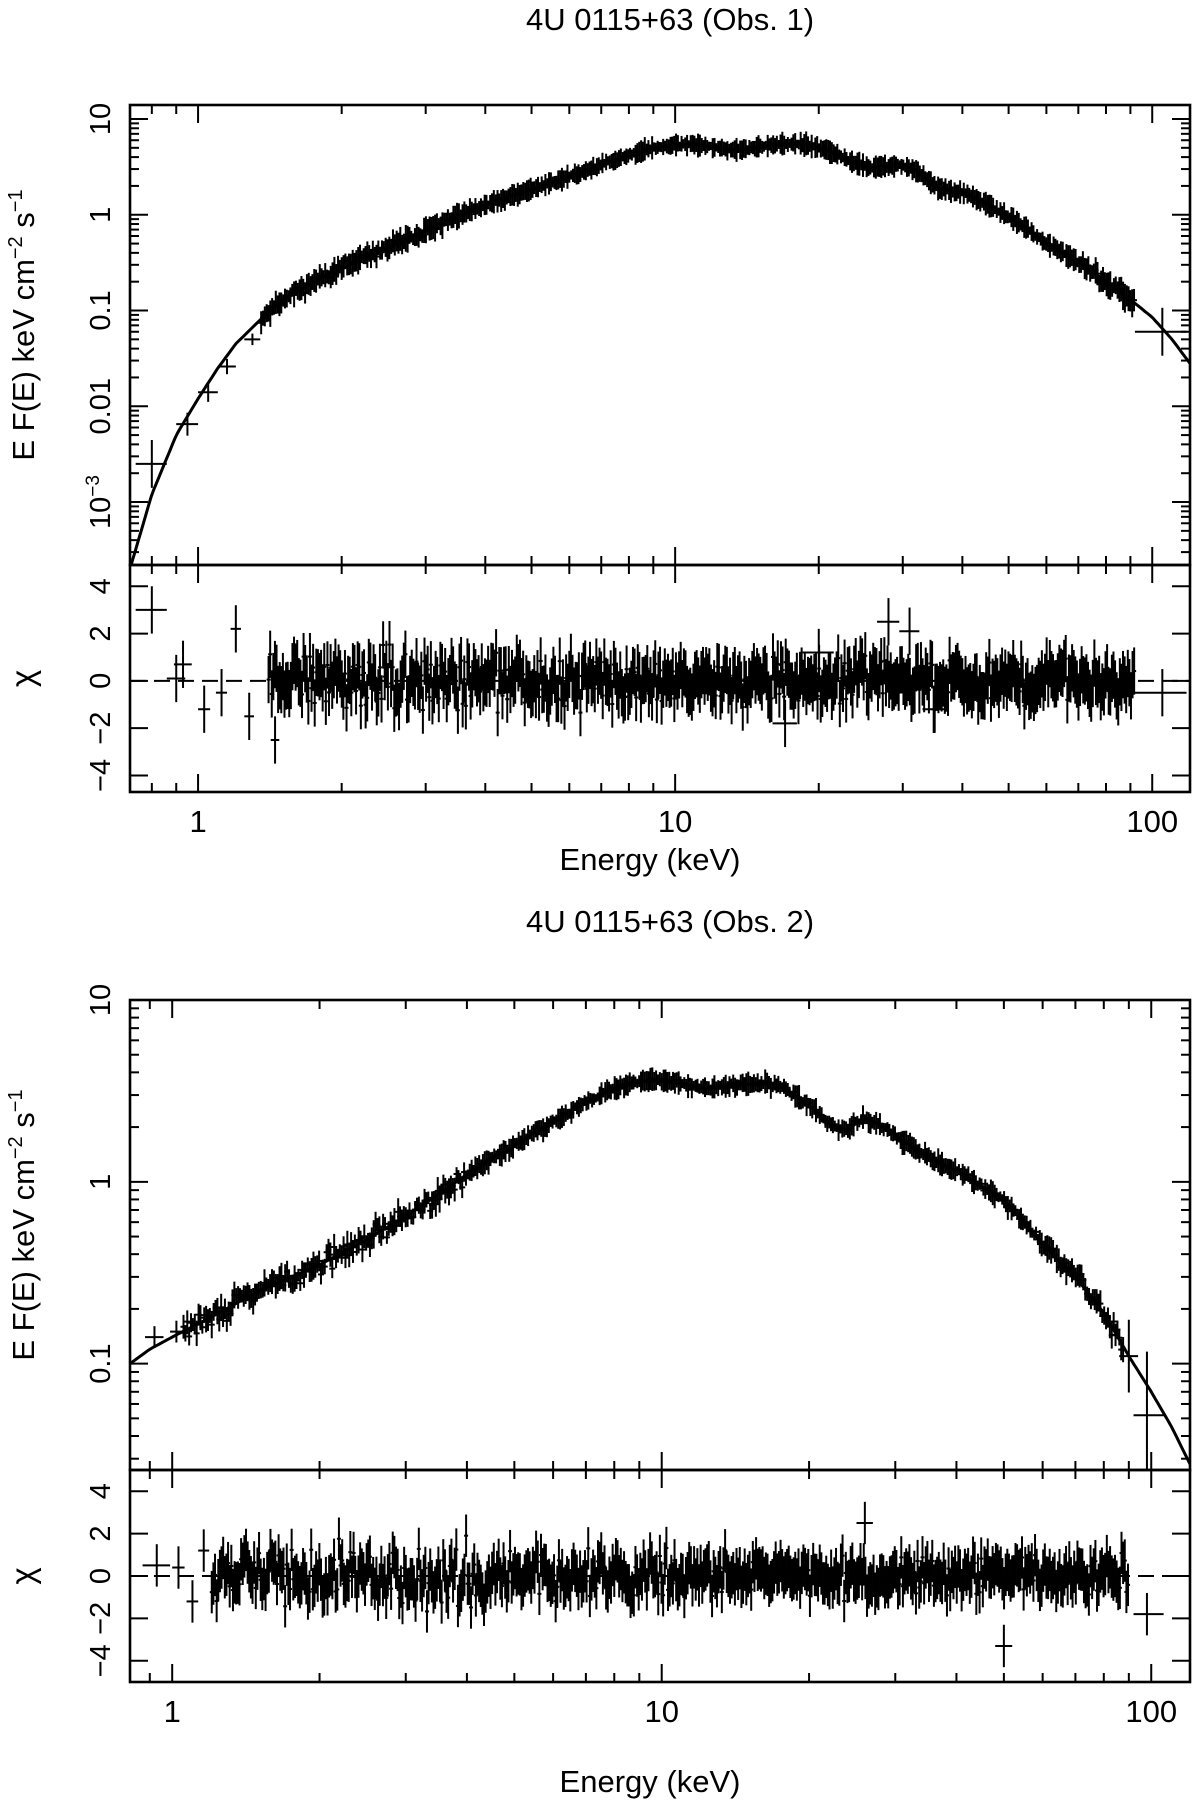 Image resolution: width=1200 pixels, height=1803 pixels. Describe the element at coordinates (93, 486) in the screenshot. I see `tick-exponent: −3` at that location.